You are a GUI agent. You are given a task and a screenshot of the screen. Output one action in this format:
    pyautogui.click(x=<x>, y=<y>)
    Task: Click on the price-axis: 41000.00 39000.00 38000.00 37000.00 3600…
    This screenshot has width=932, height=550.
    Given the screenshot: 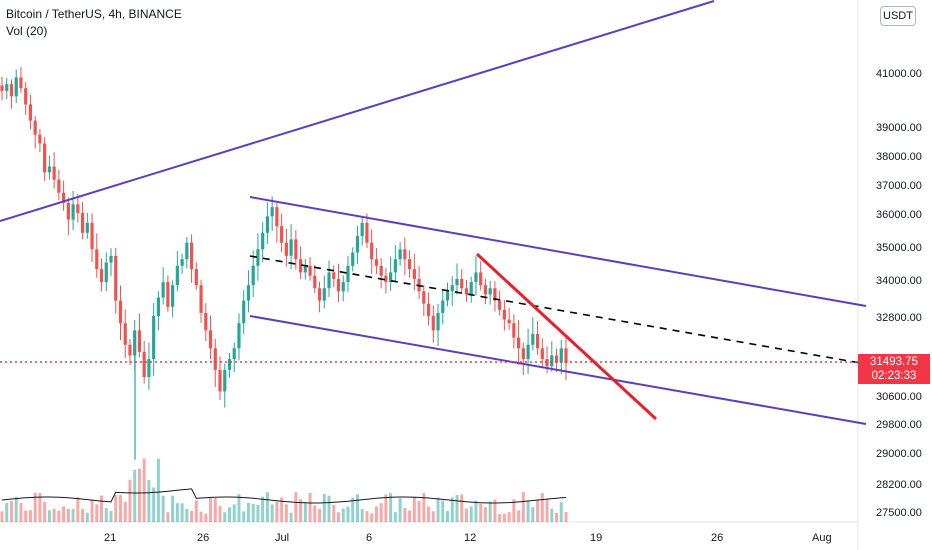 What is the action you would take?
    pyautogui.click(x=899, y=293)
    